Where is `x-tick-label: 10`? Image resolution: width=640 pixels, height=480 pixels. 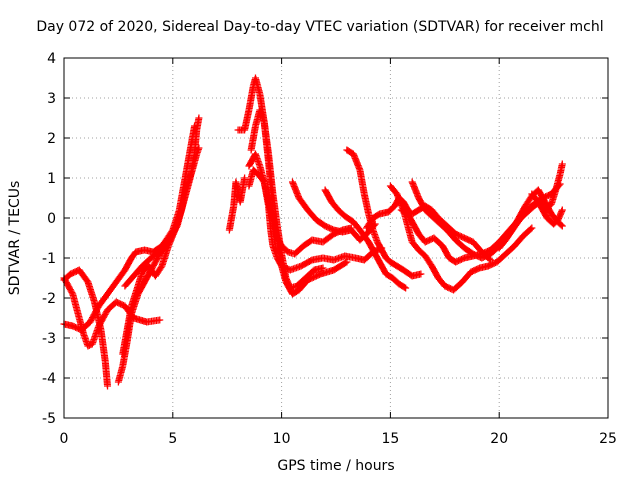 x-tick-label: 10 is located at coordinates (282, 439).